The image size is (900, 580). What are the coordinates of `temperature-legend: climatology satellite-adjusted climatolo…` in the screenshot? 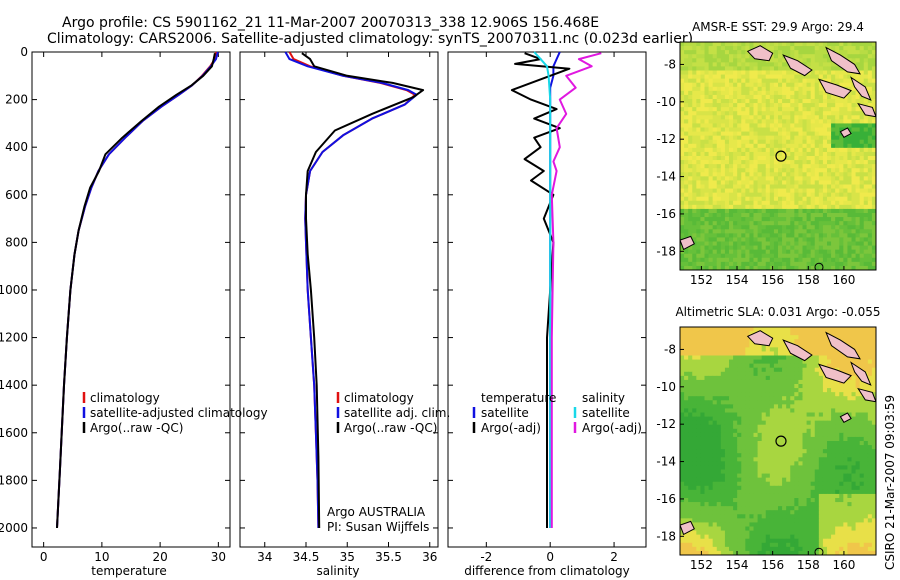 It's located at (175, 413).